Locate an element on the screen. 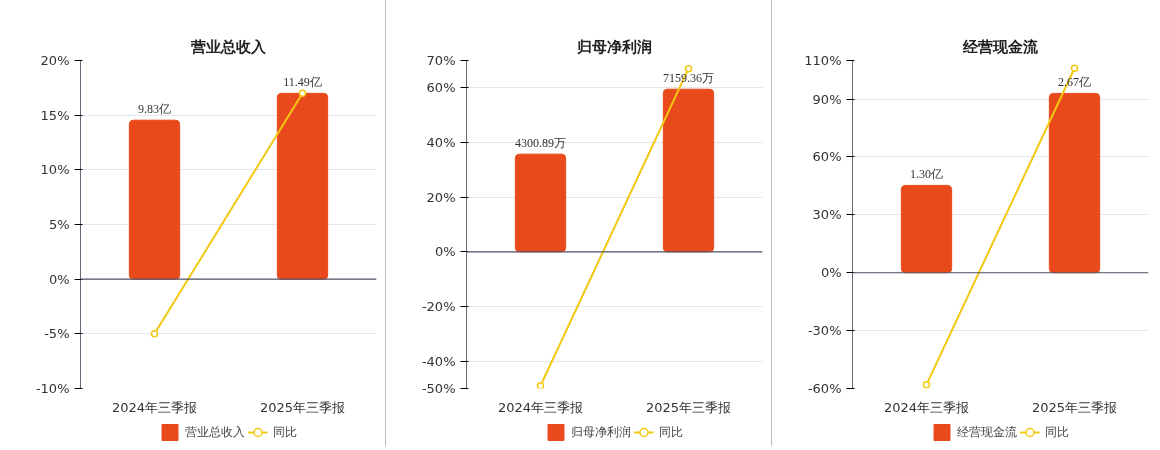 The width and height of the screenshot is (1160, 450). chart-title: 营业总收入 is located at coordinates (228, 46).